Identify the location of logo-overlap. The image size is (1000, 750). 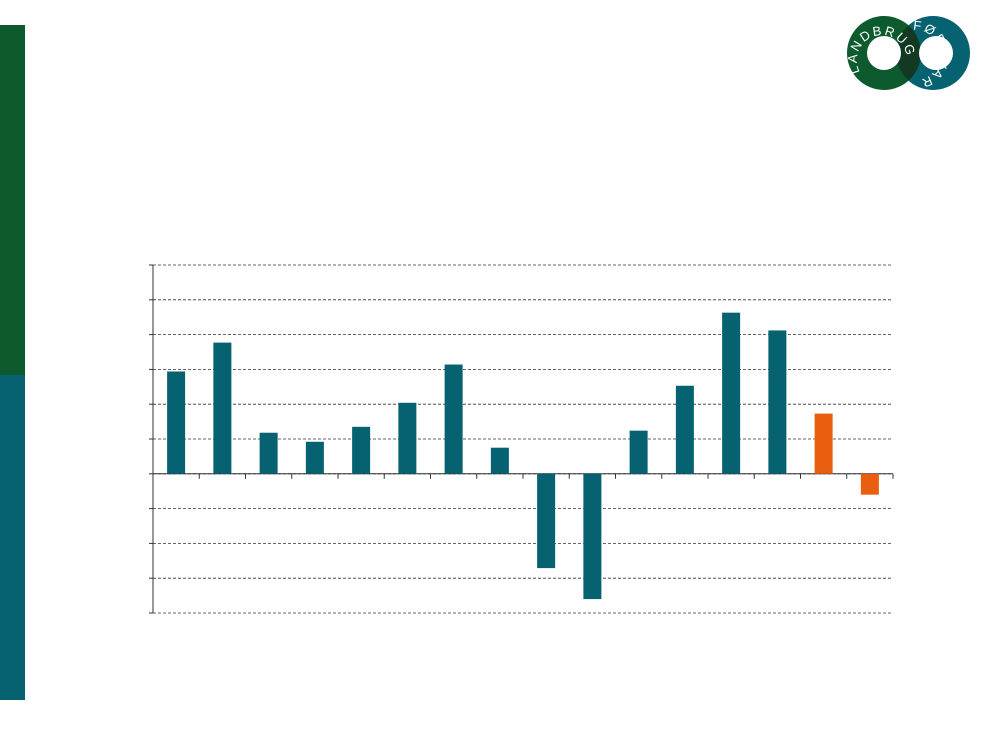
(908, 53).